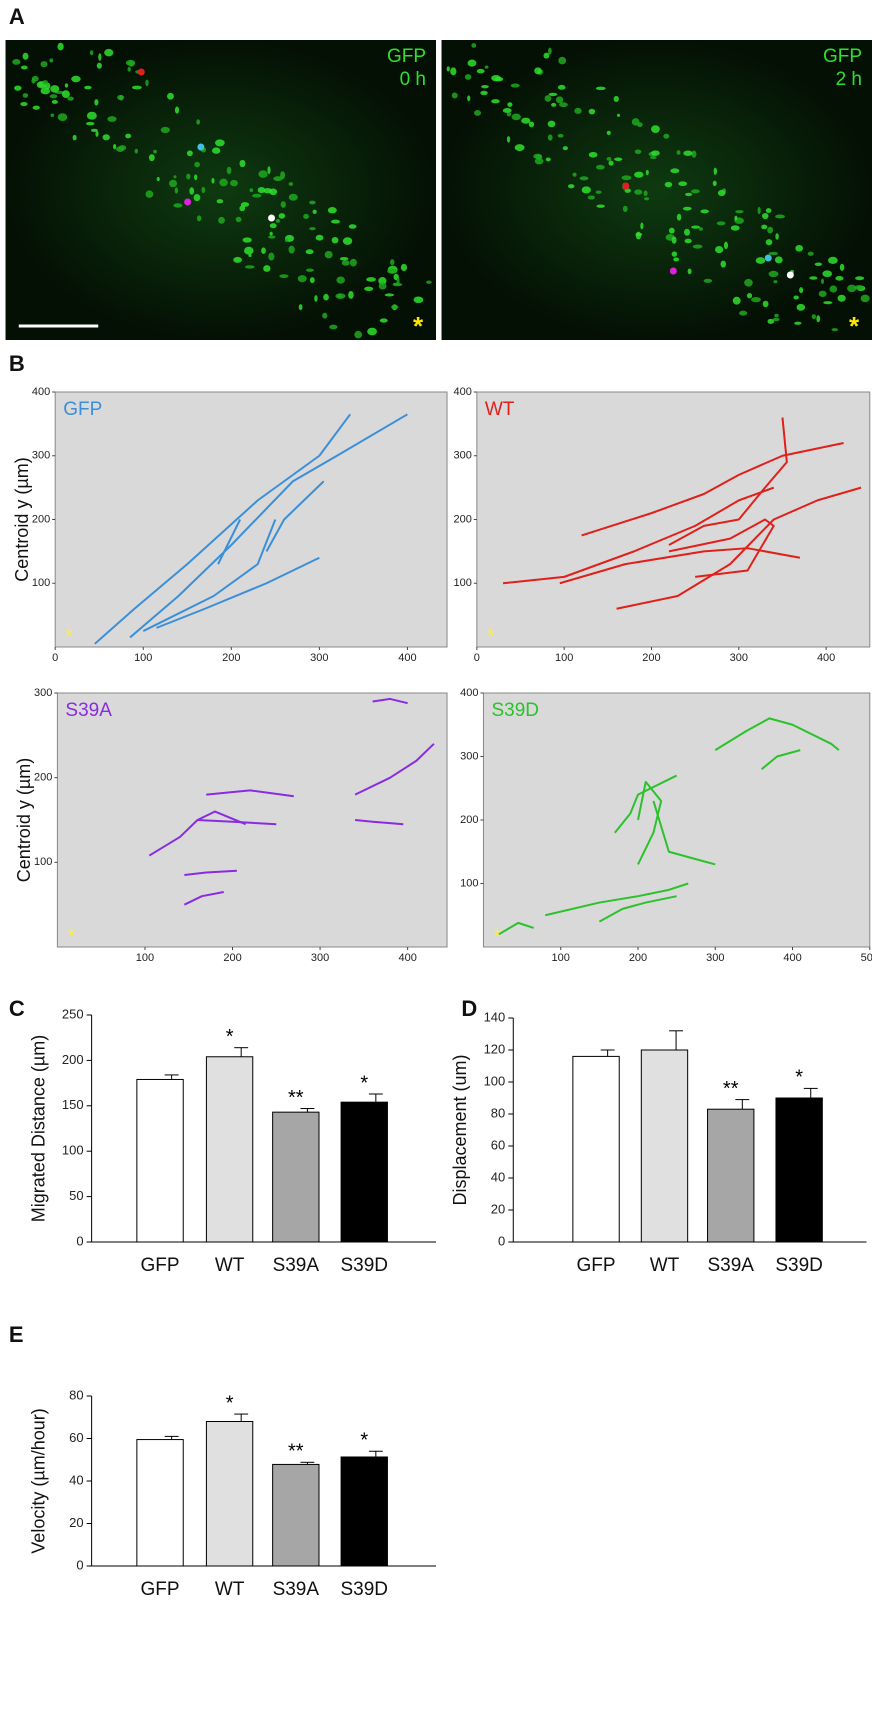 This screenshot has height=1736, width=872. I want to click on micrograph, so click(221, 190).